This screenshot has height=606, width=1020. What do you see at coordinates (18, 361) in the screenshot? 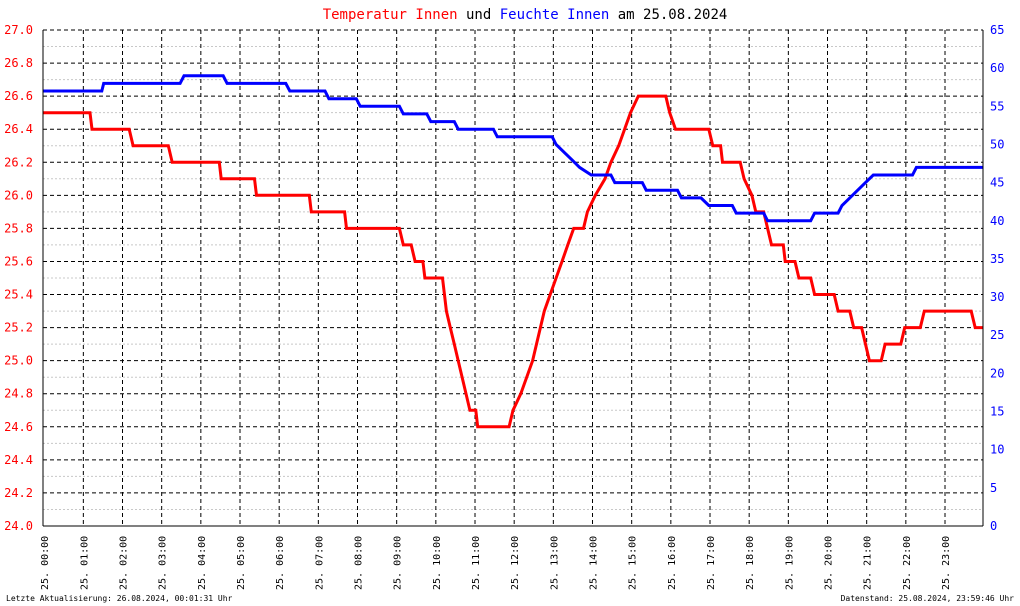
I see `y-left-tick-label: 25.0` at bounding box center [18, 361].